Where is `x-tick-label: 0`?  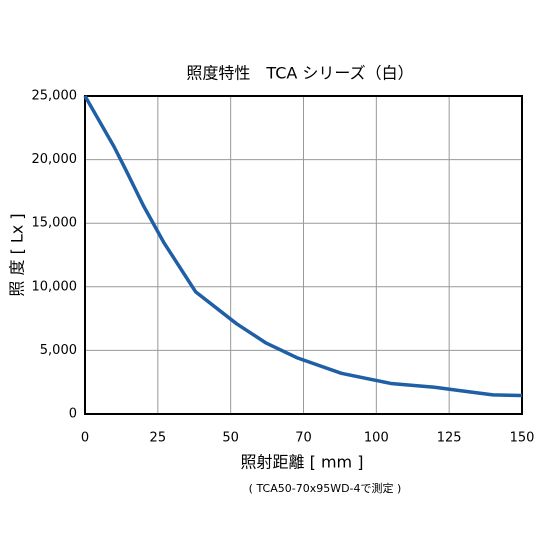
x-tick-label: 0 is located at coordinates (85, 438).